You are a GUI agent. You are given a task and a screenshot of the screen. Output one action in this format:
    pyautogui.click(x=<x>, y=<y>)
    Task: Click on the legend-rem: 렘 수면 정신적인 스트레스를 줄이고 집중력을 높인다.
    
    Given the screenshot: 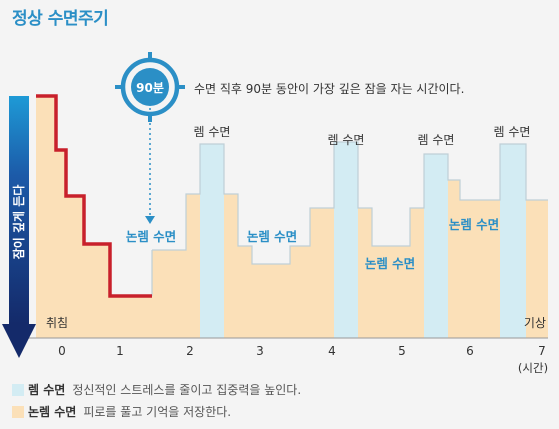 What is the action you would take?
    pyautogui.click(x=156, y=389)
    